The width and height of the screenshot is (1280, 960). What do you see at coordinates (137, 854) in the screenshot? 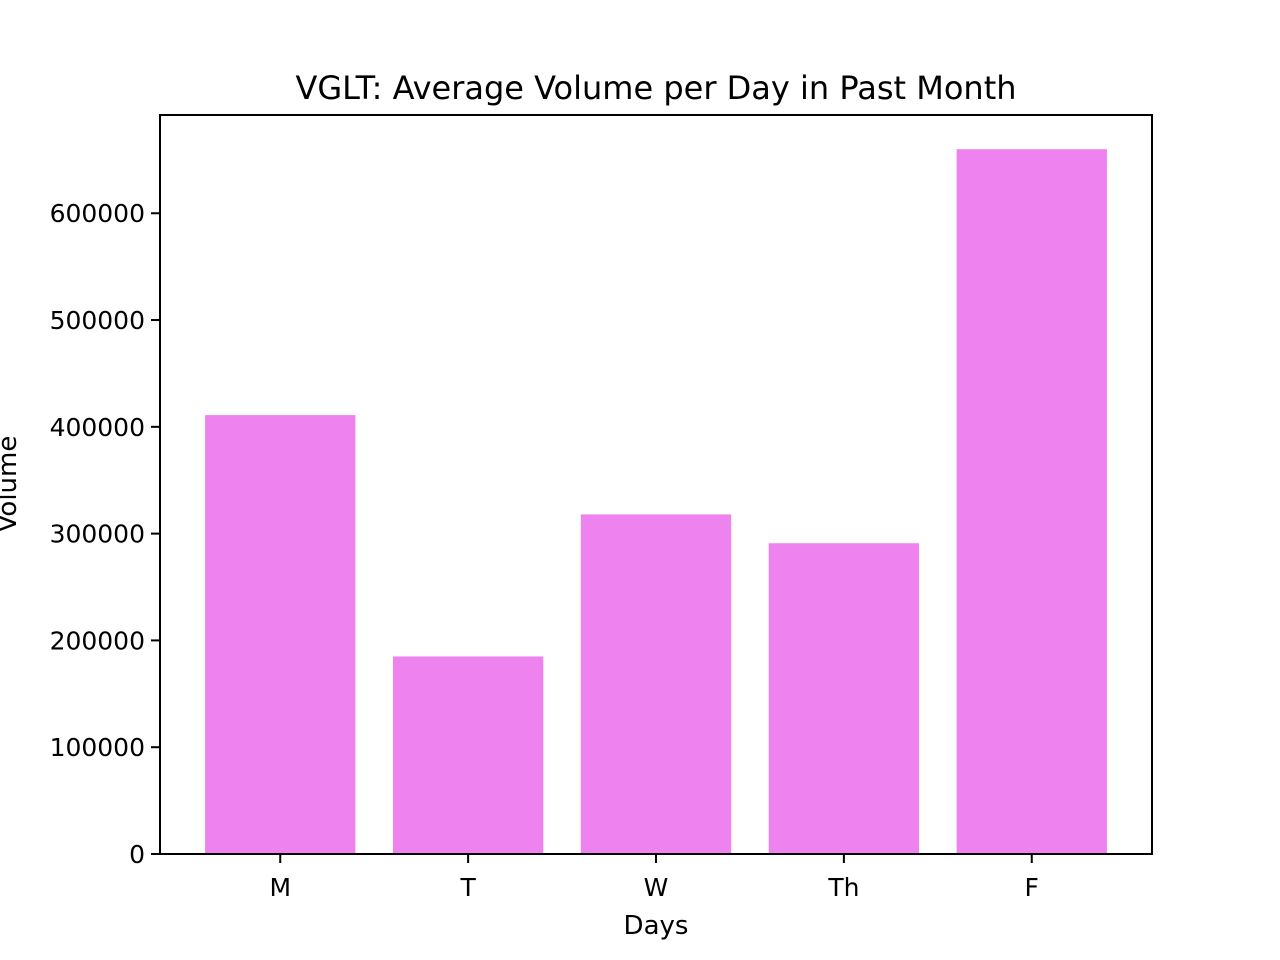
I see `y-tick-label: 0` at bounding box center [137, 854].